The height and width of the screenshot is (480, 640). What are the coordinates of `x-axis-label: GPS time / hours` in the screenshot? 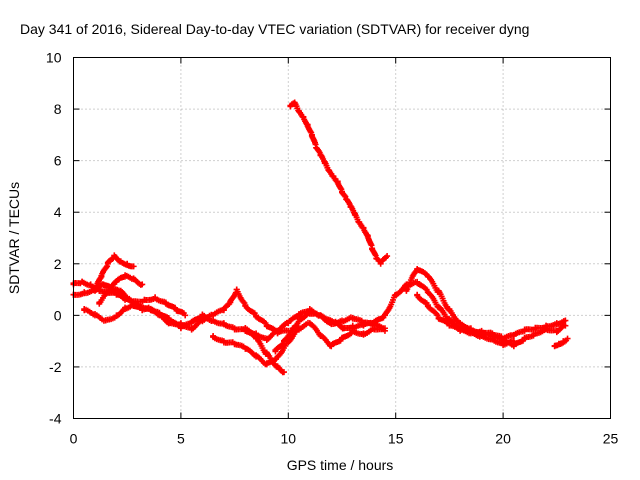 It's located at (340, 465).